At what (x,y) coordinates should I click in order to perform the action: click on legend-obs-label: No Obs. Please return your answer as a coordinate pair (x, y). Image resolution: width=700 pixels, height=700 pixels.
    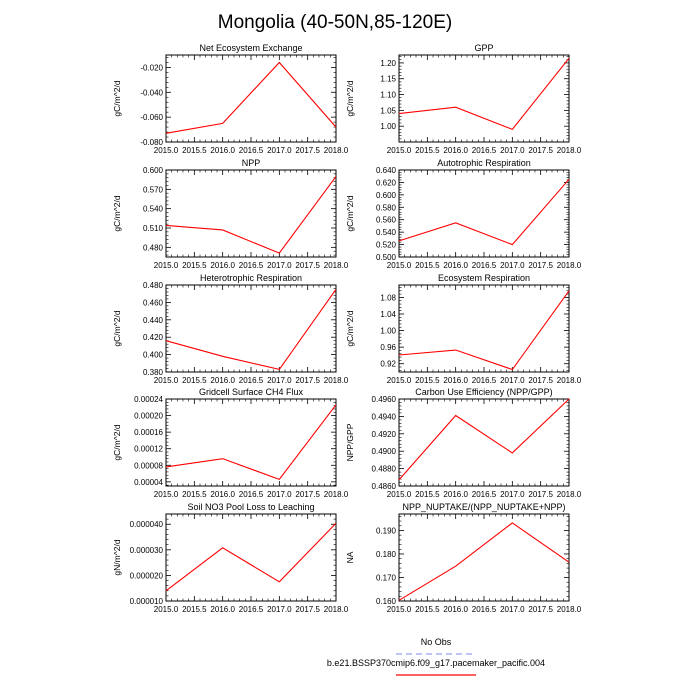
    Looking at the image, I should click on (436, 642).